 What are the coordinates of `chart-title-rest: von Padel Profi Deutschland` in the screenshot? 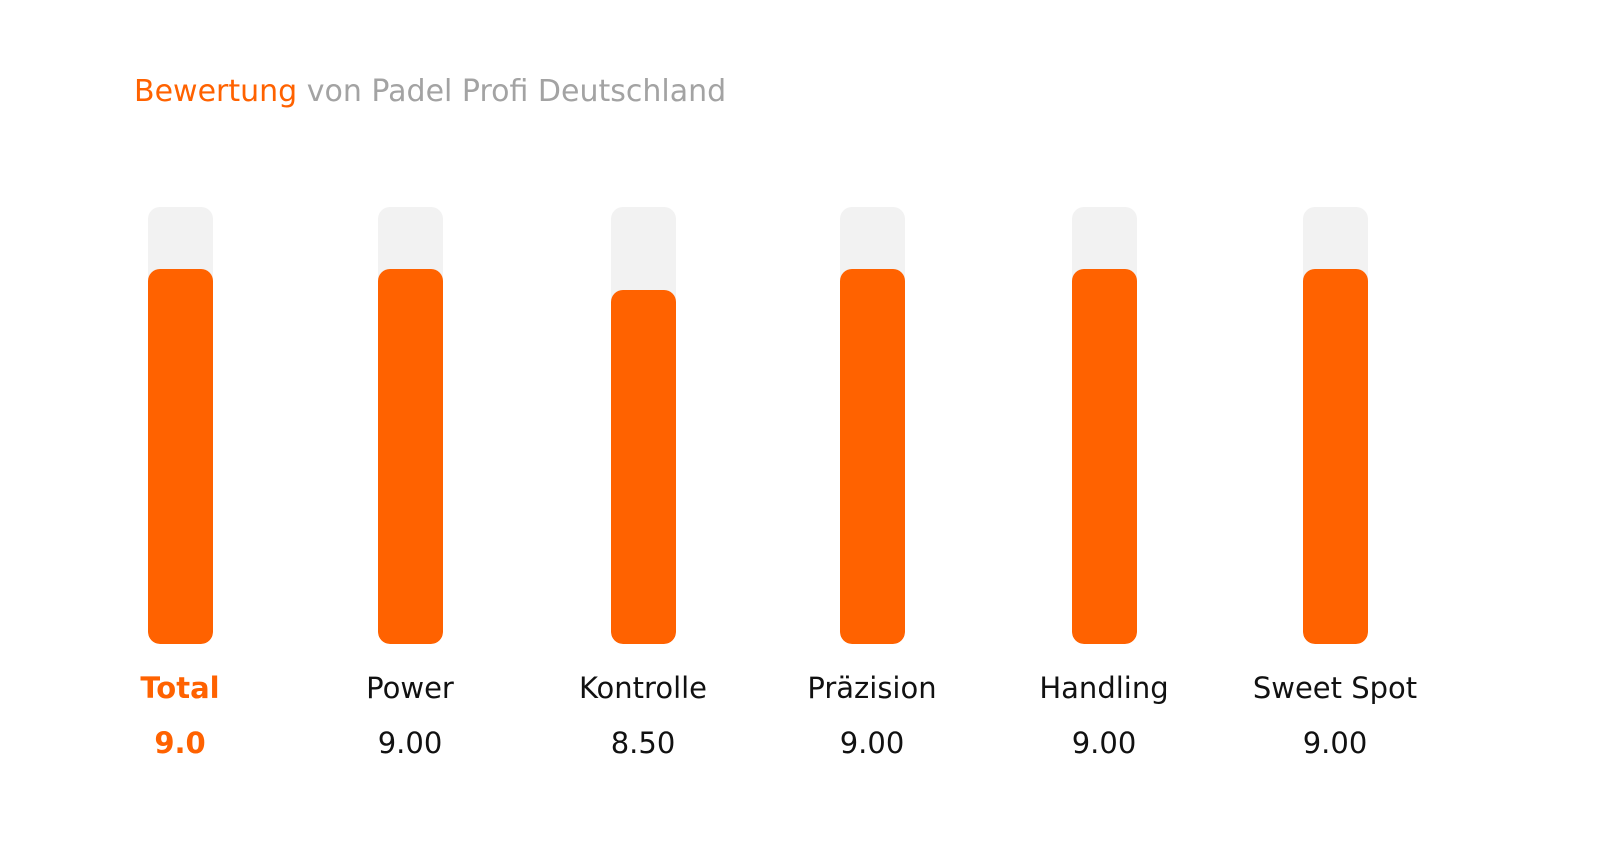 It's located at (516, 91).